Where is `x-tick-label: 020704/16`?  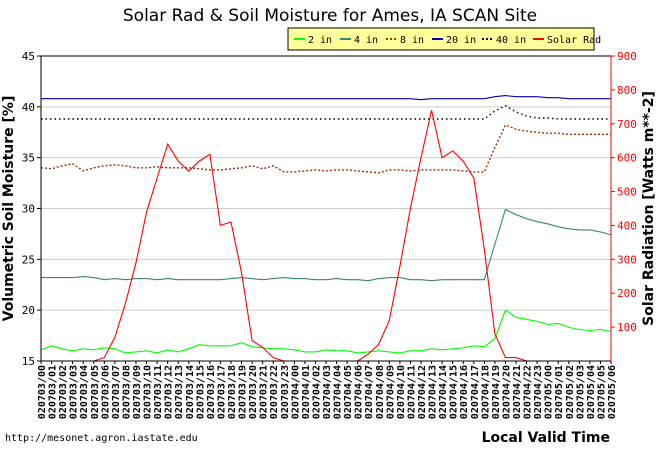 x-tick-label: 020704/16 is located at coordinates (464, 392).